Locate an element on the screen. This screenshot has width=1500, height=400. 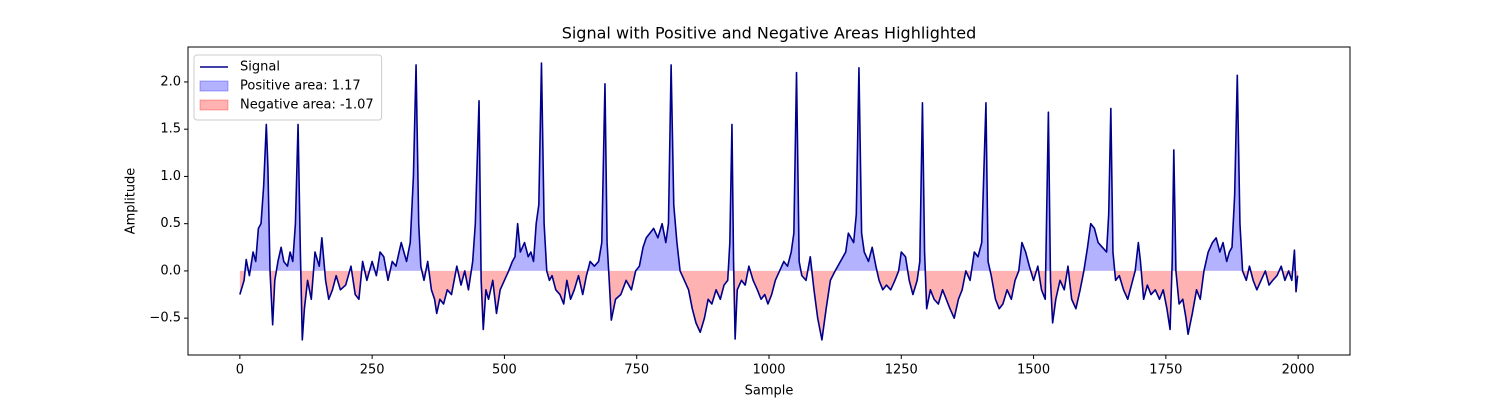
legend-box is located at coordinates (288, 87).